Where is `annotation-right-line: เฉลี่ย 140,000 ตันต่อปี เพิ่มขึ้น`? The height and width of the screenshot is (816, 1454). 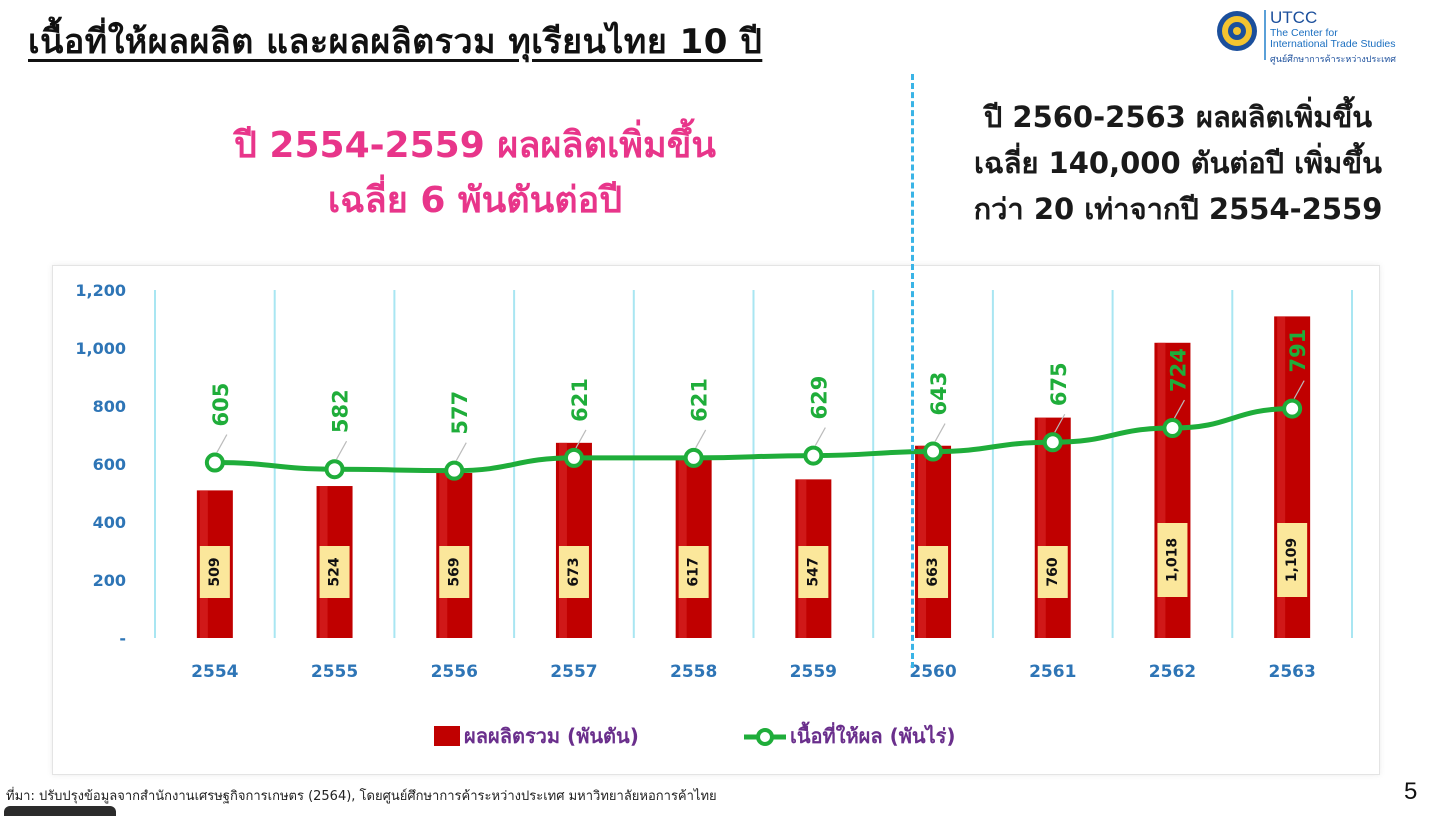
annotation-right-line: เฉลี่ย 140,000 ตันต่อปี เพิ่มขึ้น is located at coordinates (1178, 163).